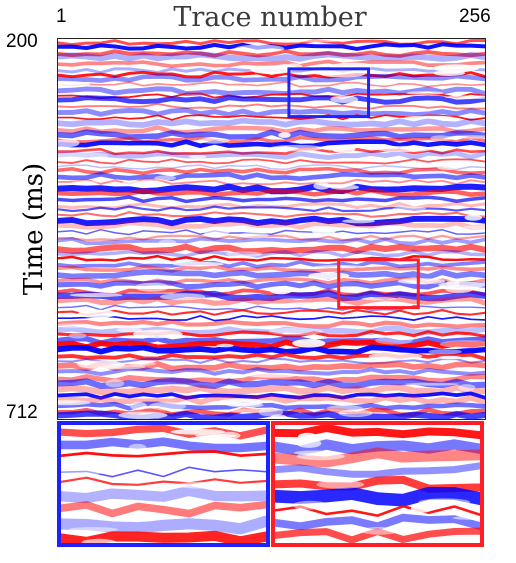 Image resolution: width=516 pixels, height=563 pixels. I want to click on blue-inset-zoom, so click(163, 484).